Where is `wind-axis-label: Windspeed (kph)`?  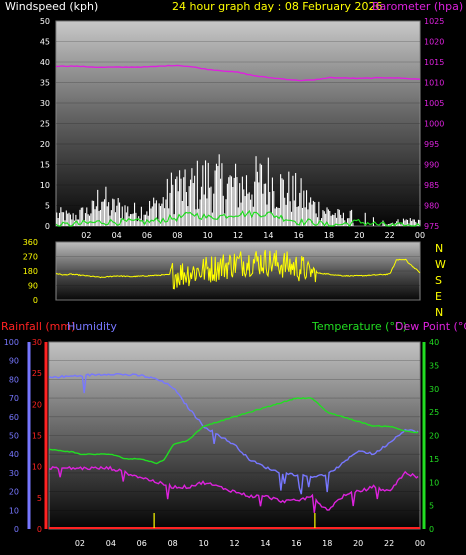
wind-axis-label: Windspeed (kph) is located at coordinates (51, 6).